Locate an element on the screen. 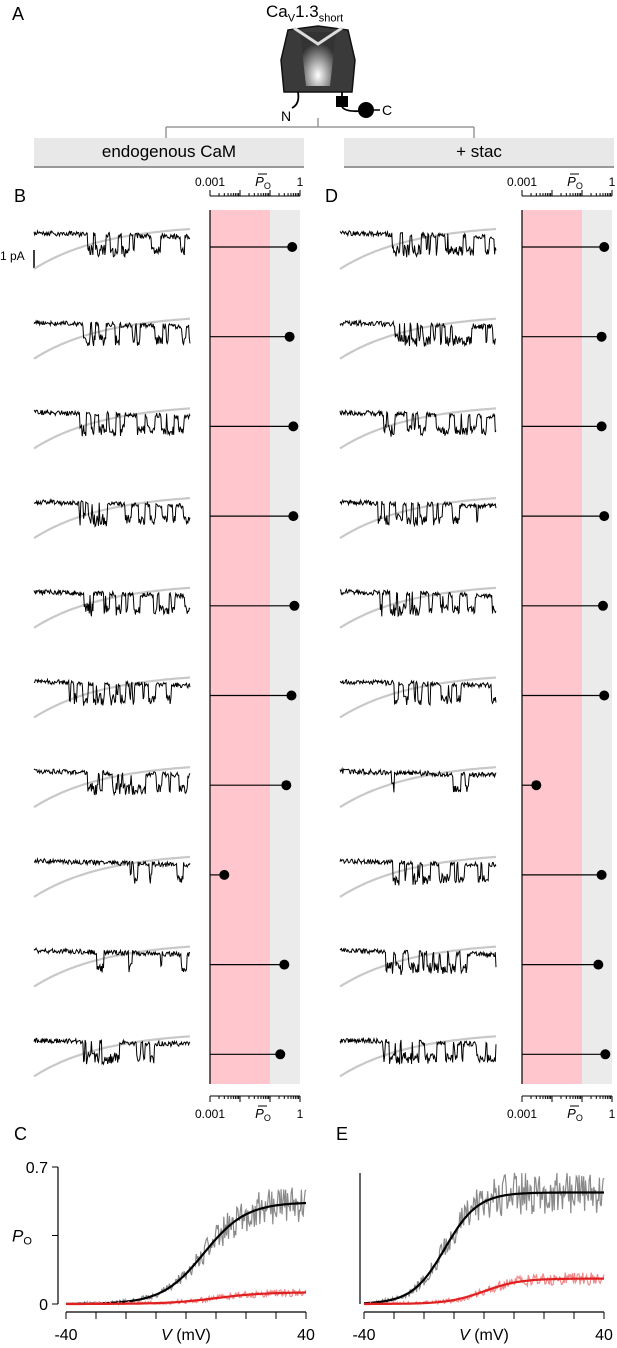 The image size is (617, 1348). sweep-d-2-trace is located at coordinates (418, 333).